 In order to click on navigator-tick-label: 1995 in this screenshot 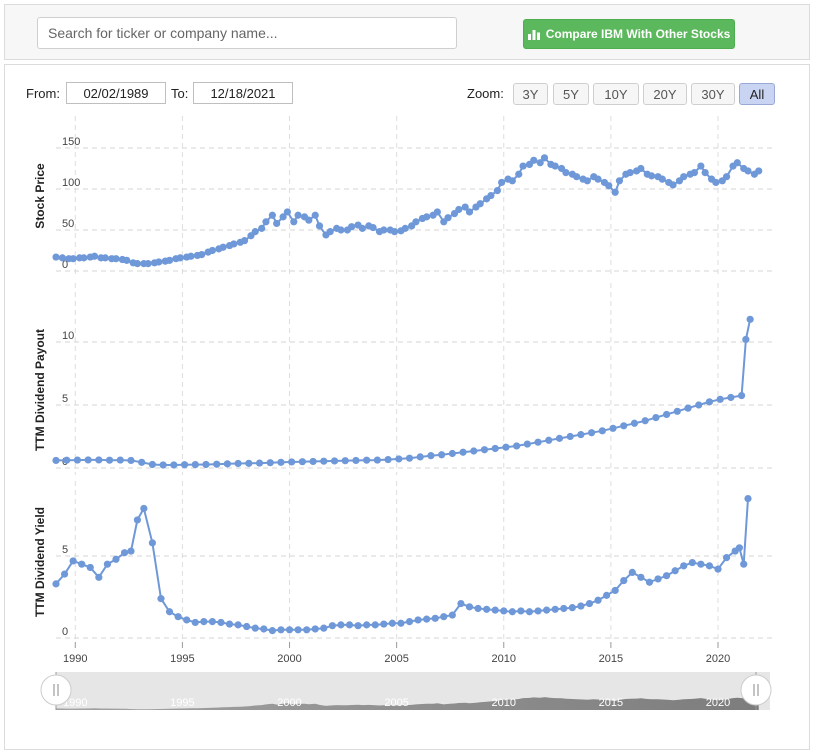, I will do `click(182, 703)`.